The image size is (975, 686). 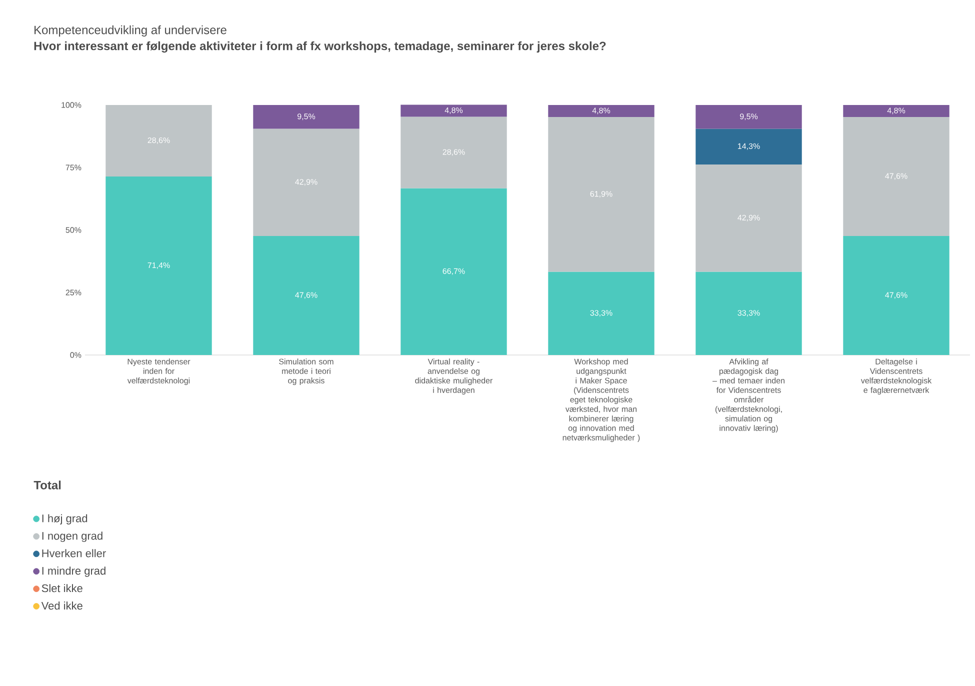 I want to click on legend-label: Ved ikke, so click(x=61, y=606).